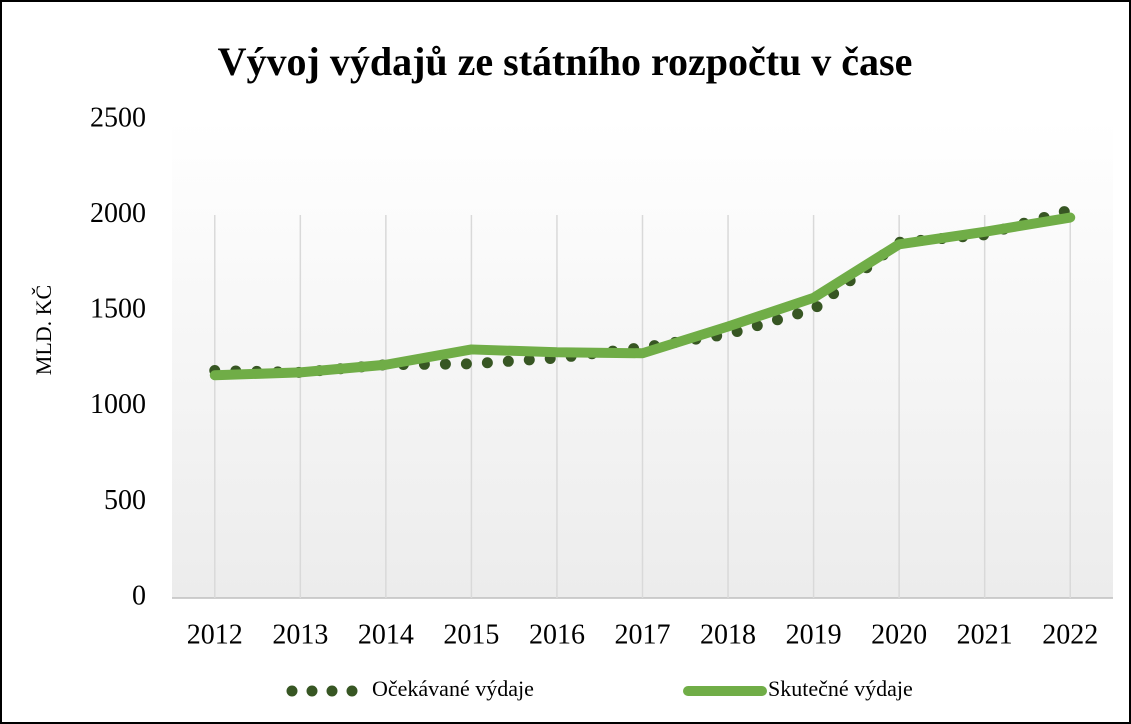 Image resolution: width=1131 pixels, height=724 pixels. I want to click on x-tick-label: 2012, so click(215, 634).